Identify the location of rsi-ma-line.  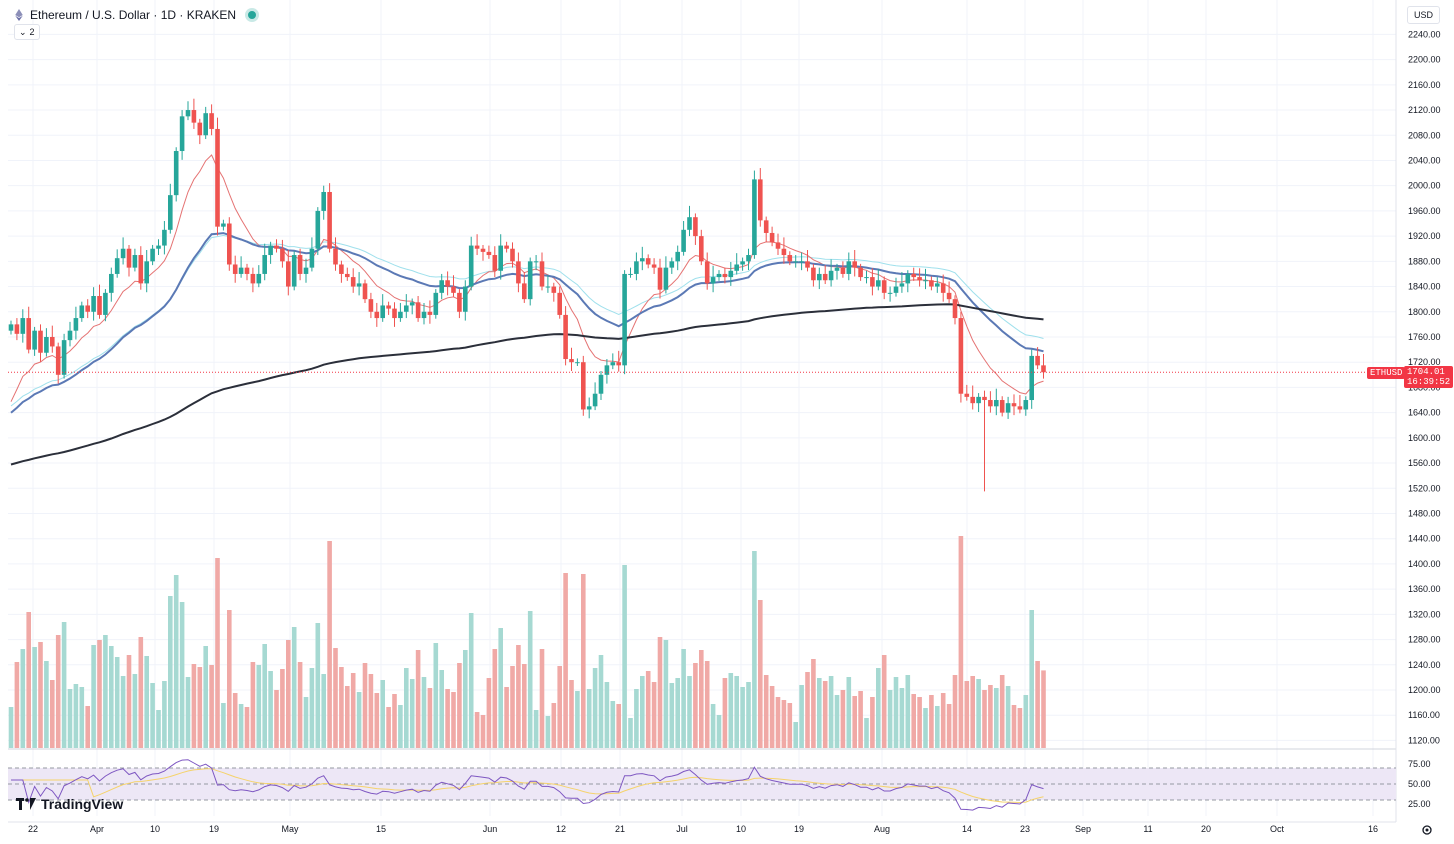
(527, 786).